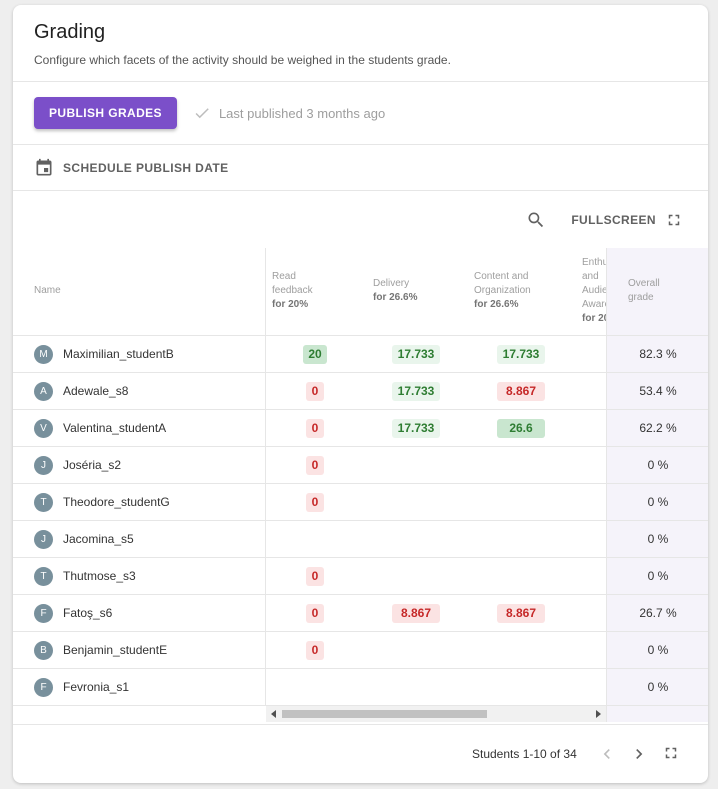  What do you see at coordinates (658, 354) in the screenshot?
I see `overall-grade: 82.3 %` at bounding box center [658, 354].